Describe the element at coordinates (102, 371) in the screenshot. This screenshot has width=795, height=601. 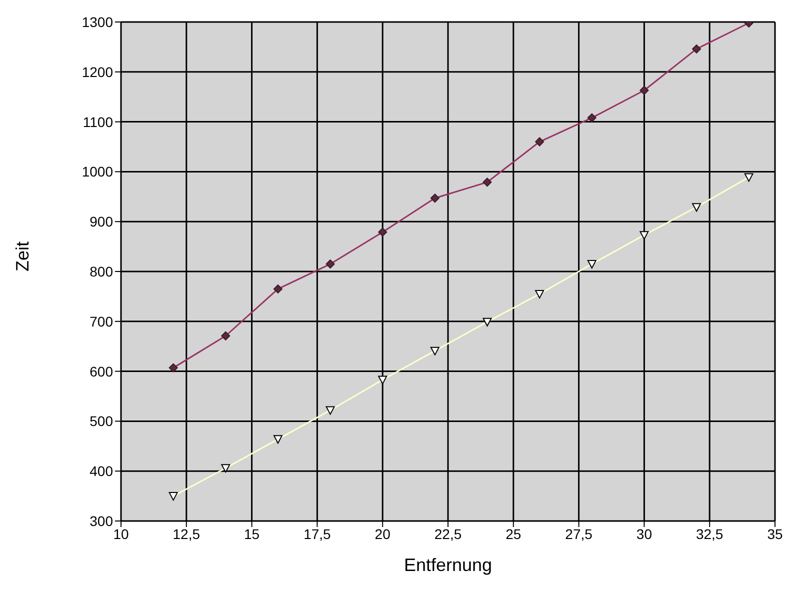
I see `y-tick-label: 600` at that location.